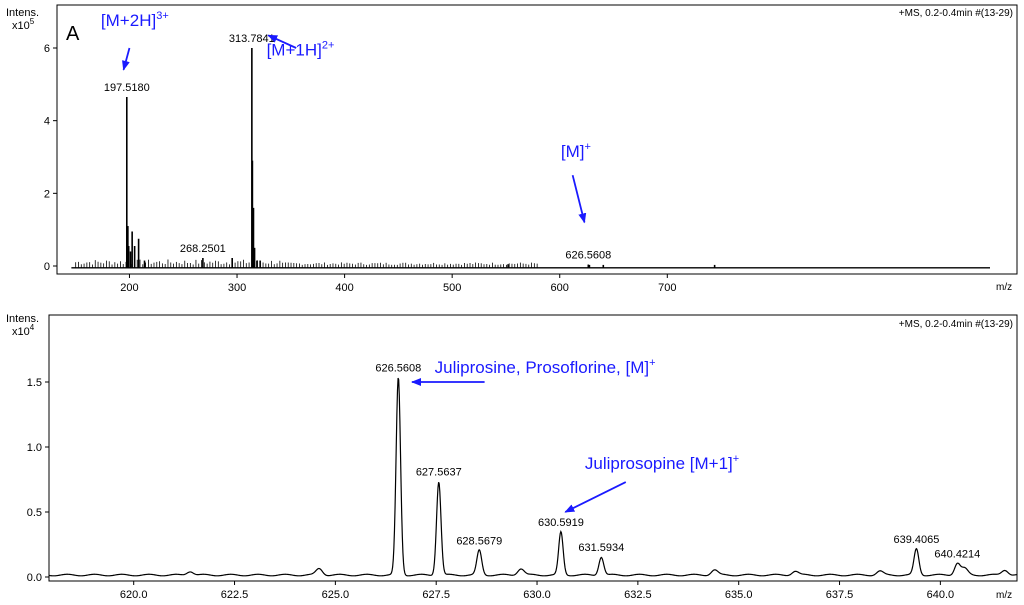 This screenshot has height=605, width=1024. I want to click on top-x-tick-label: 500, so click(452, 288).